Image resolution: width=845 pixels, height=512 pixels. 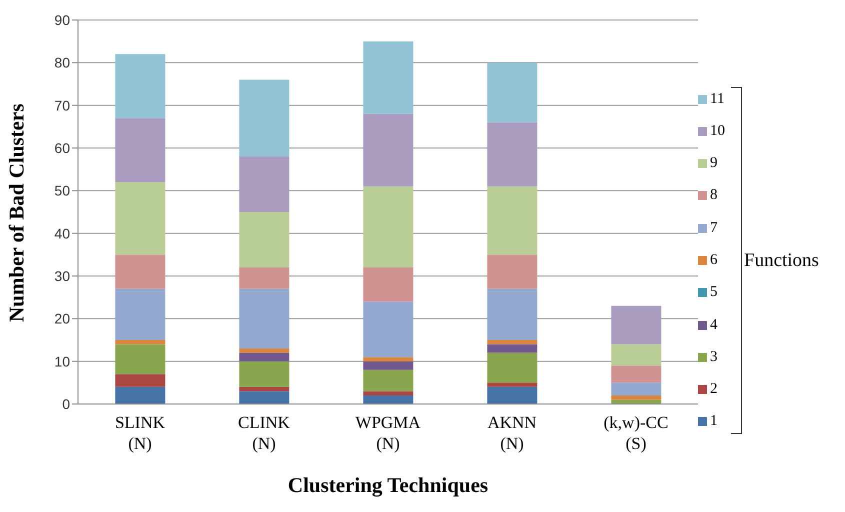 What do you see at coordinates (62, 105) in the screenshot?
I see `y-tick-label: 70` at bounding box center [62, 105].